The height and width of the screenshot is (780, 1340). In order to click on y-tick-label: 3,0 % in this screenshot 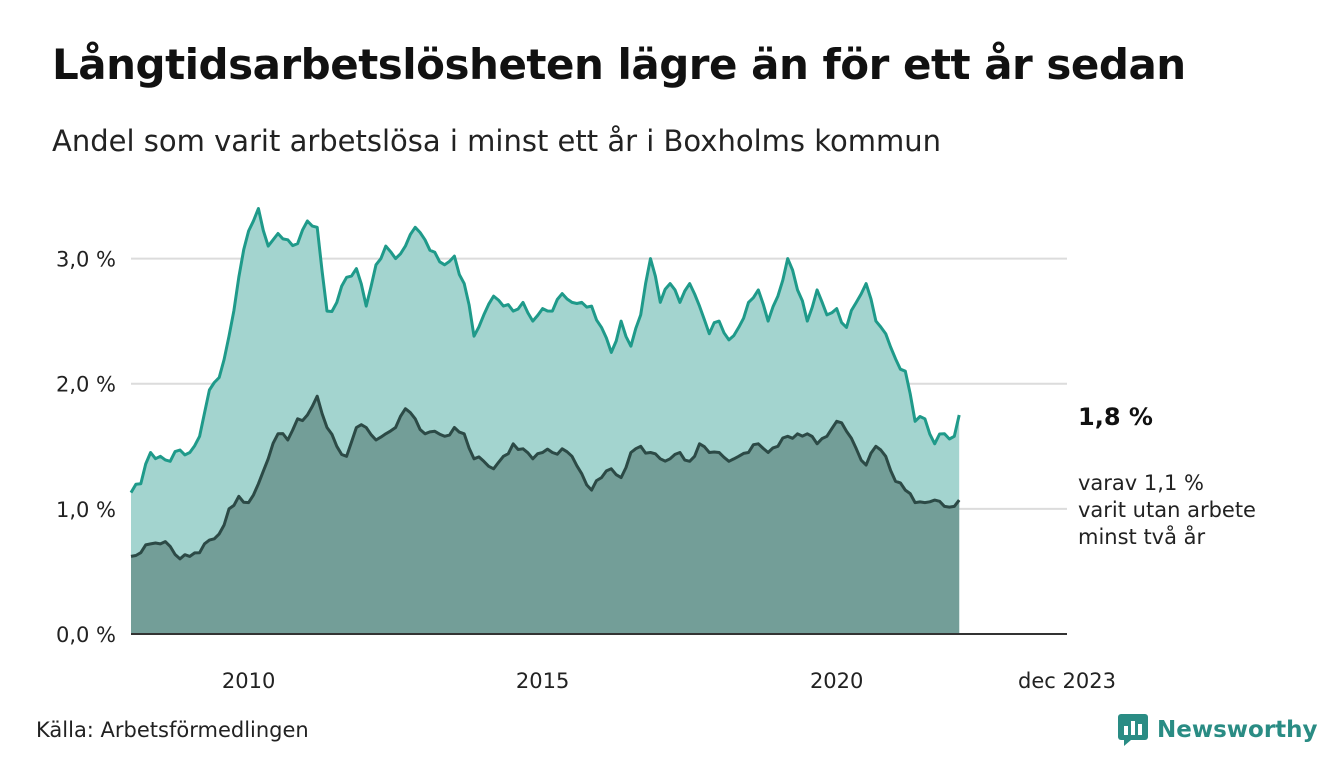, I will do `click(86, 260)`.